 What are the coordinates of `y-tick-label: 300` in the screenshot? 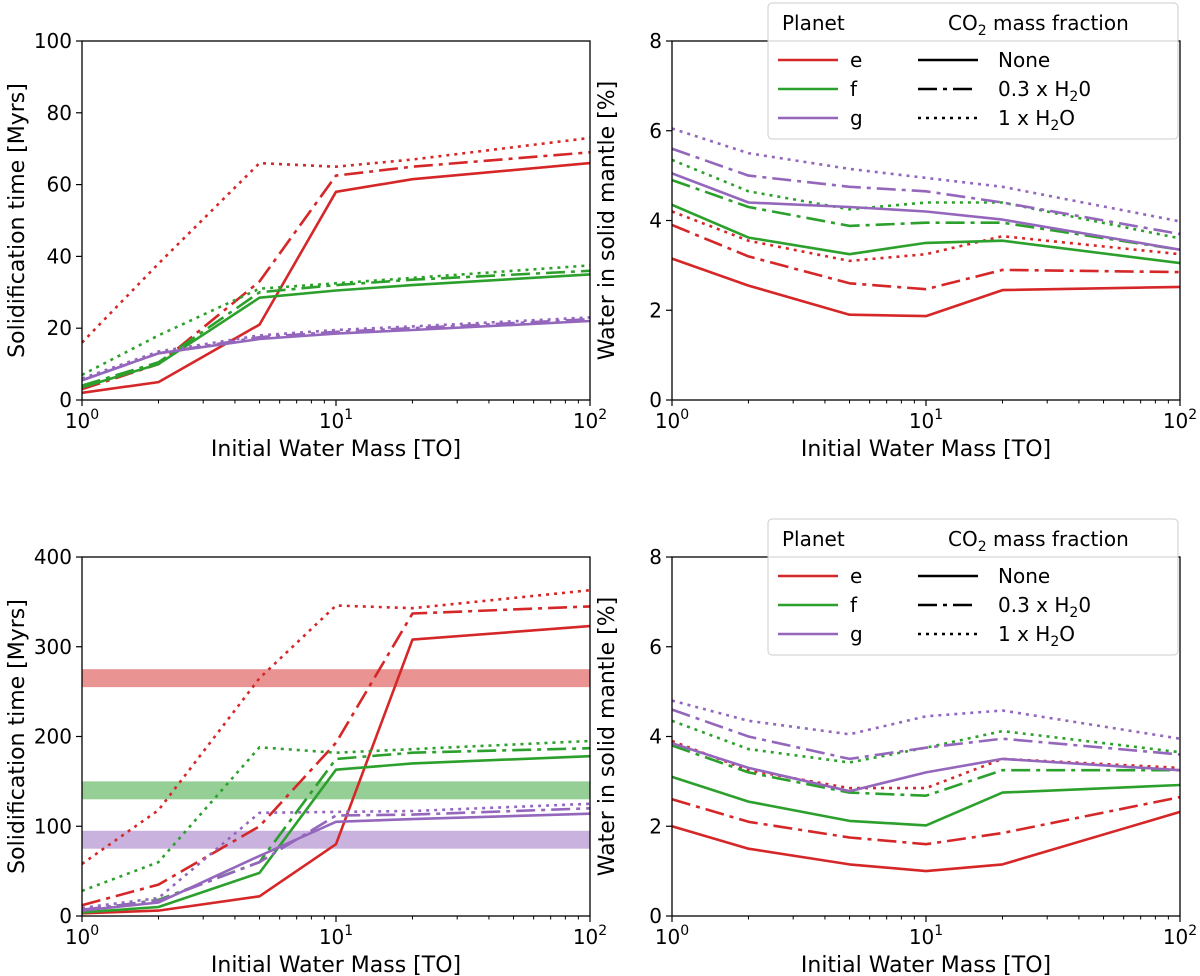 It's located at (53, 647).